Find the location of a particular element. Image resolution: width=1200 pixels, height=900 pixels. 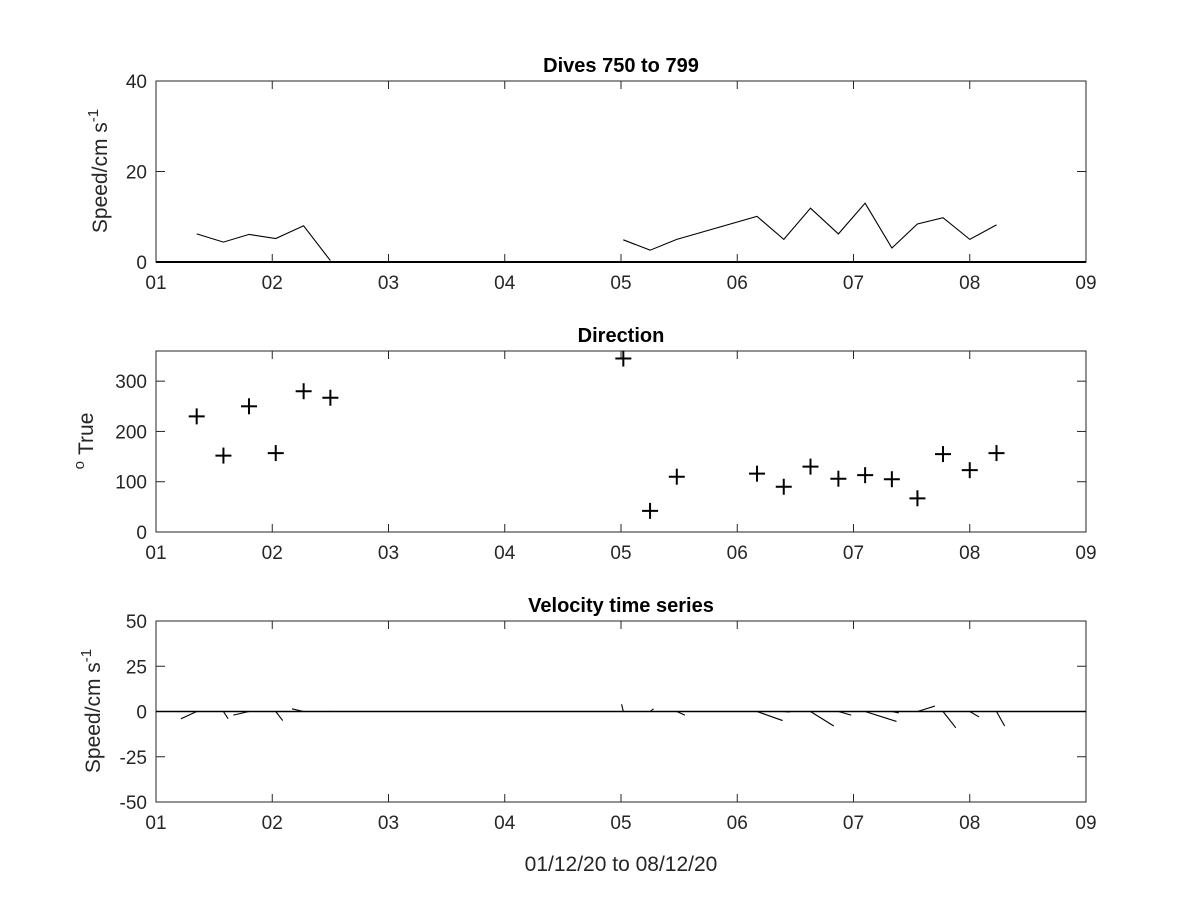

velocity-y-tick-label: 0 is located at coordinates (141, 713).